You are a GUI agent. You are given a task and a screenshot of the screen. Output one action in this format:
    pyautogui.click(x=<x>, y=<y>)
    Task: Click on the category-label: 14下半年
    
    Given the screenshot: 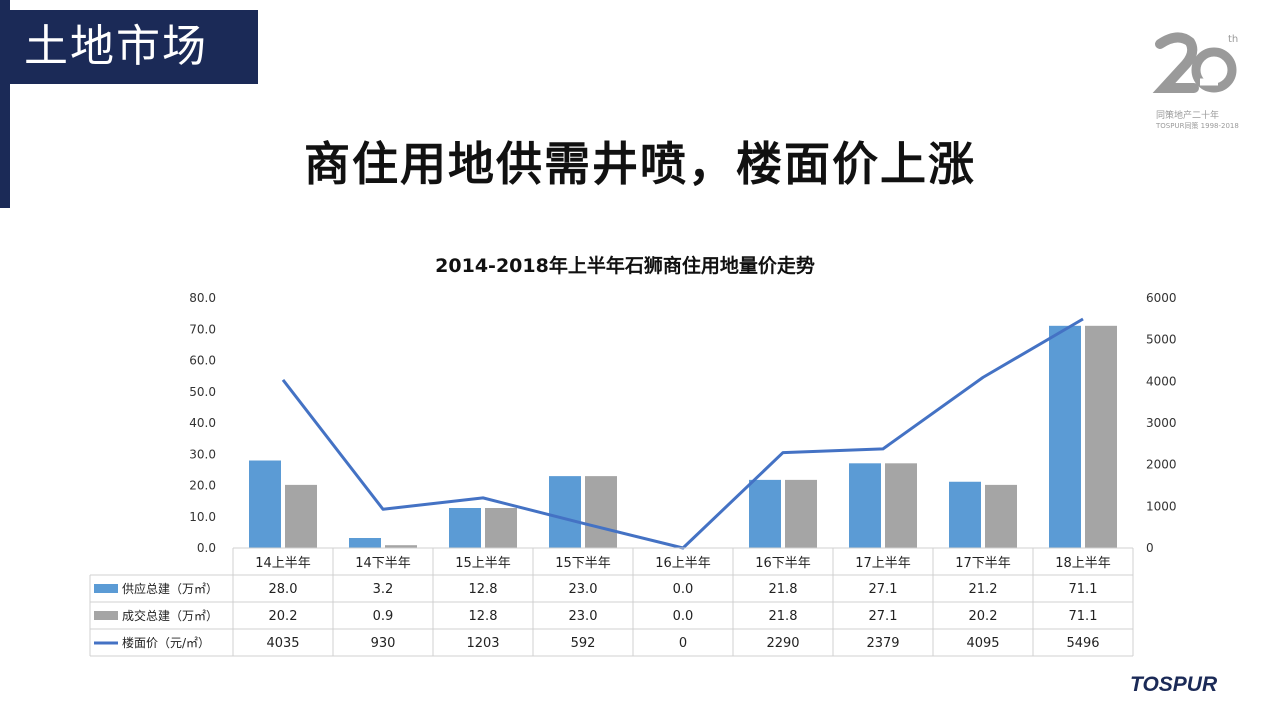 What is the action you would take?
    pyautogui.click(x=383, y=563)
    